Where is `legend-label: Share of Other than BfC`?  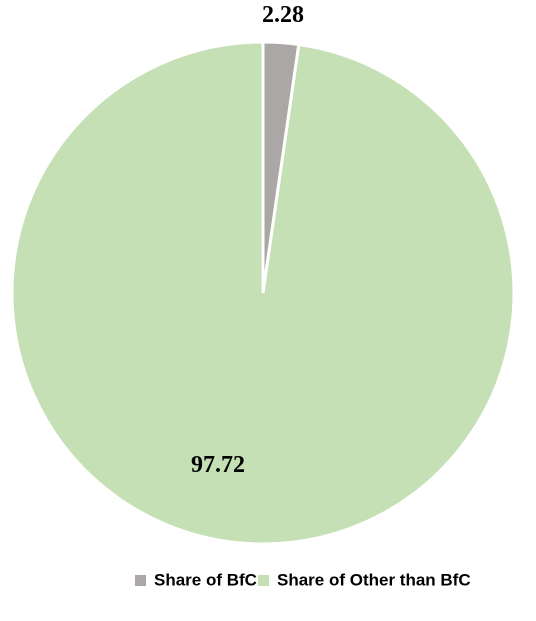
legend-label: Share of Other than BfC is located at coordinates (374, 579).